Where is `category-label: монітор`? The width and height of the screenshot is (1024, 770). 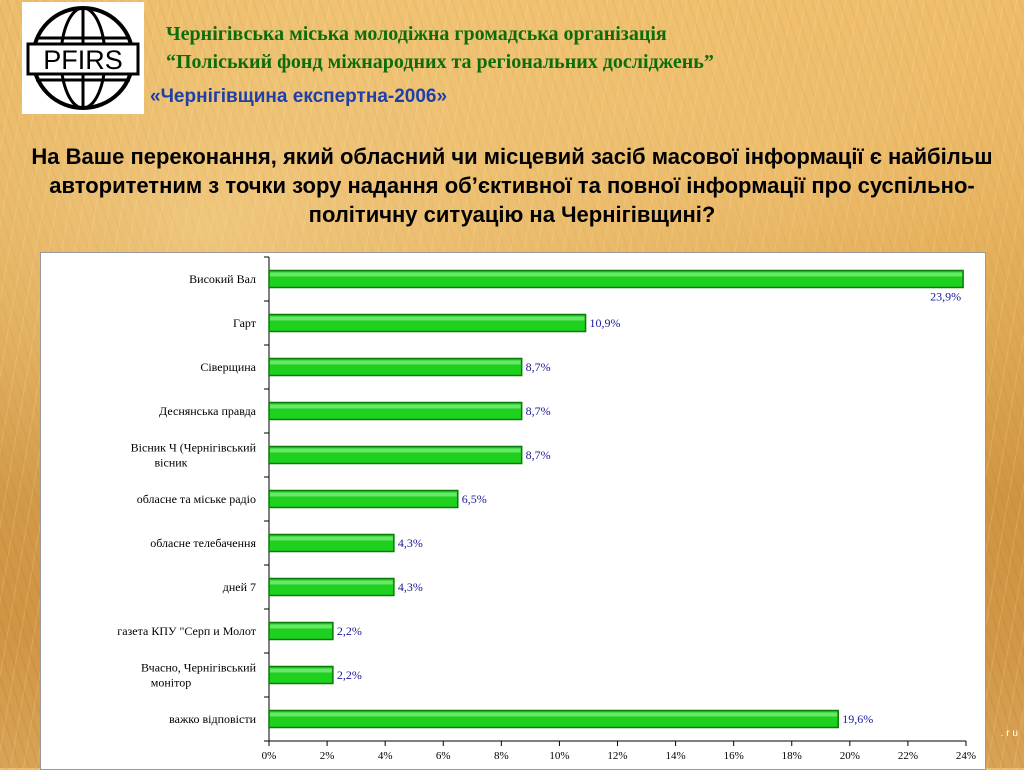
category-label: монітор is located at coordinates (171, 683).